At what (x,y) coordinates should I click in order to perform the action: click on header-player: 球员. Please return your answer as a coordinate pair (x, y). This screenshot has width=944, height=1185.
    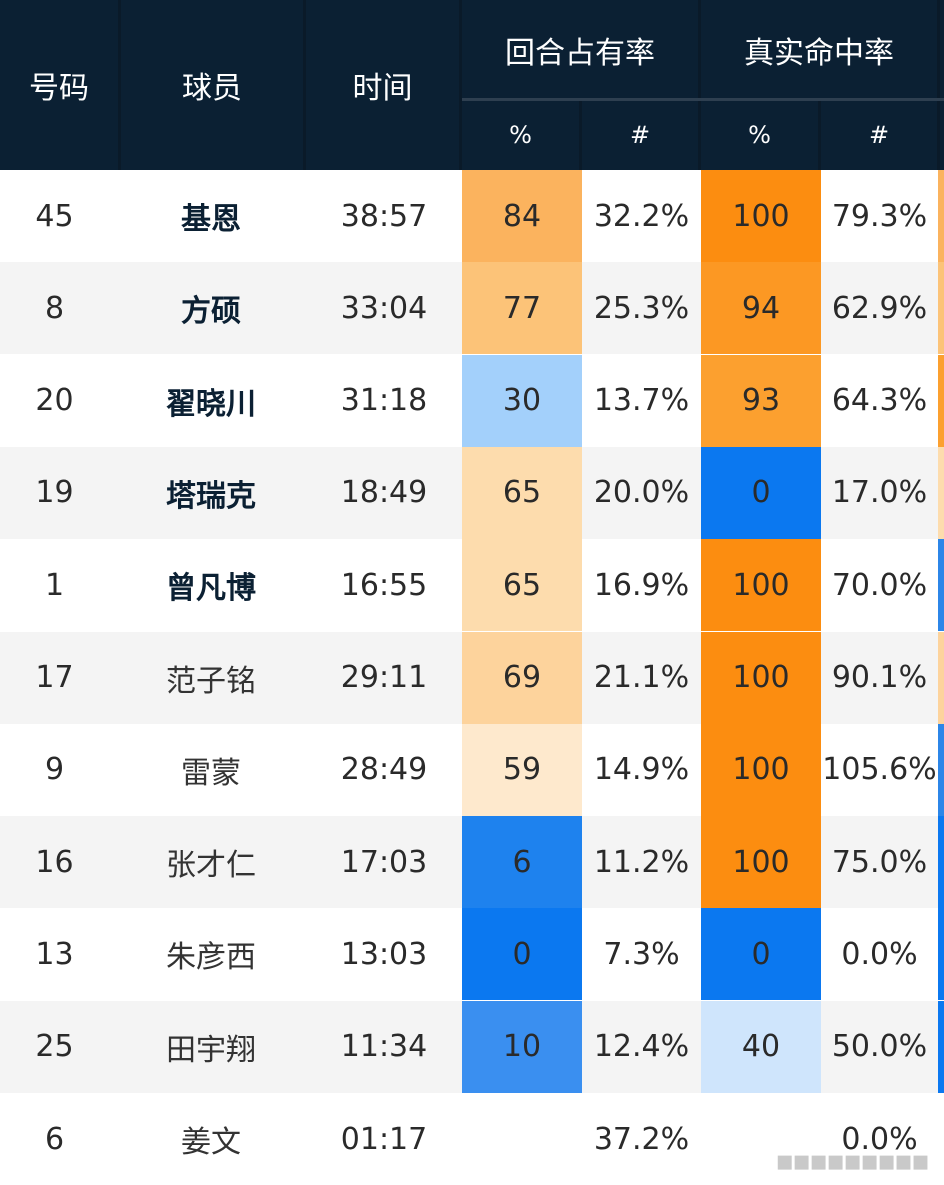
    Looking at the image, I should click on (213, 85).